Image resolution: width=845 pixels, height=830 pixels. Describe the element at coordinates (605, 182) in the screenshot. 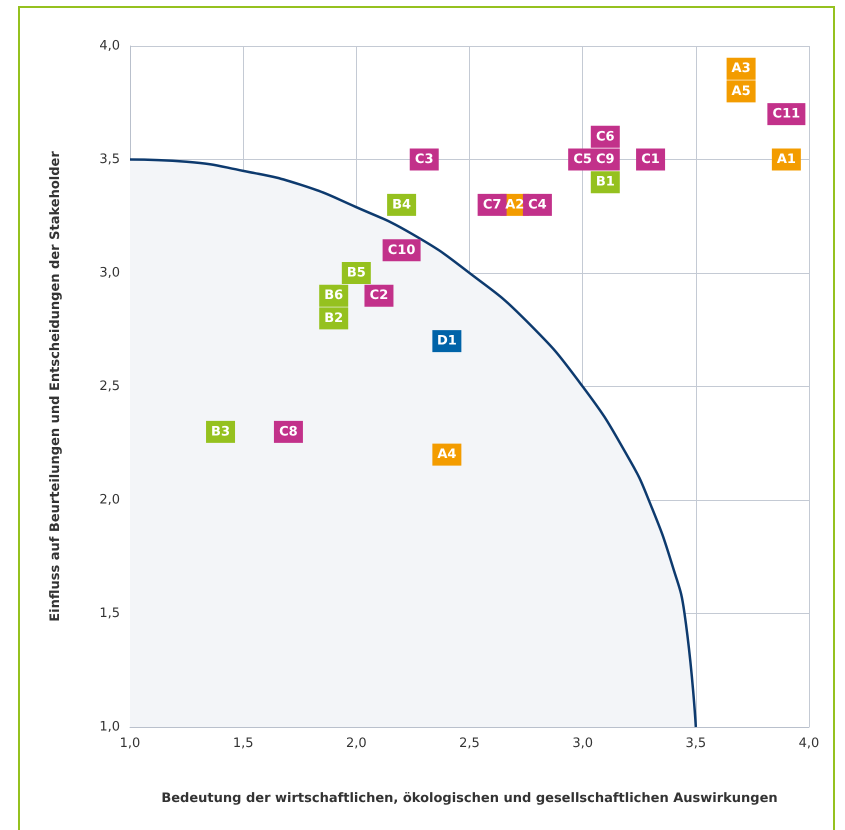

I see `data-label: B1` at that location.